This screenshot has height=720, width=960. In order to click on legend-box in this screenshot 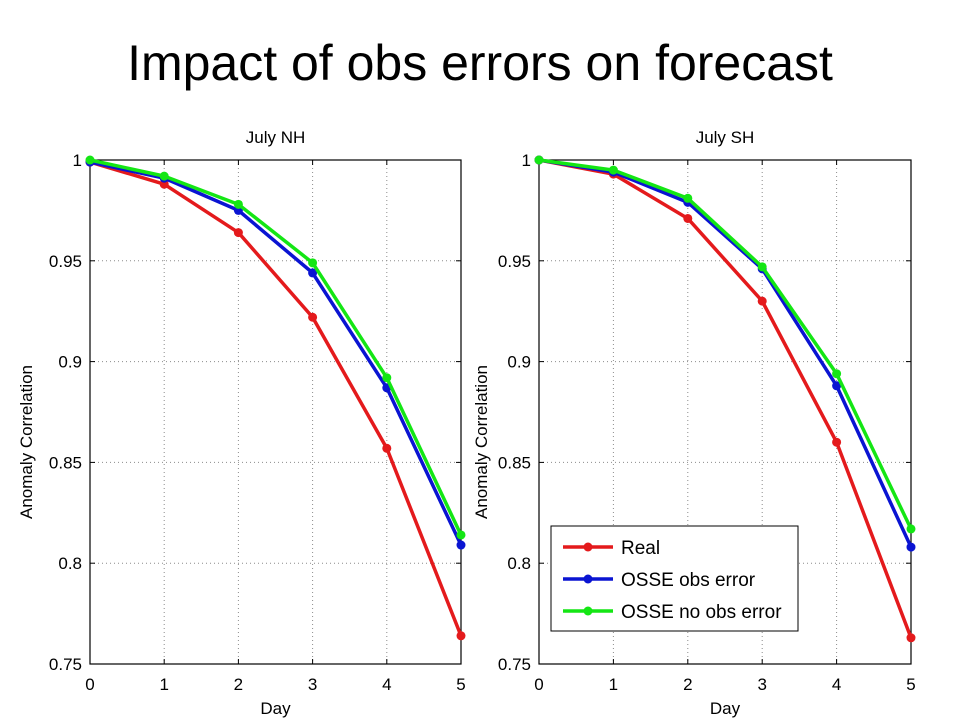, I will do `click(674, 578)`.